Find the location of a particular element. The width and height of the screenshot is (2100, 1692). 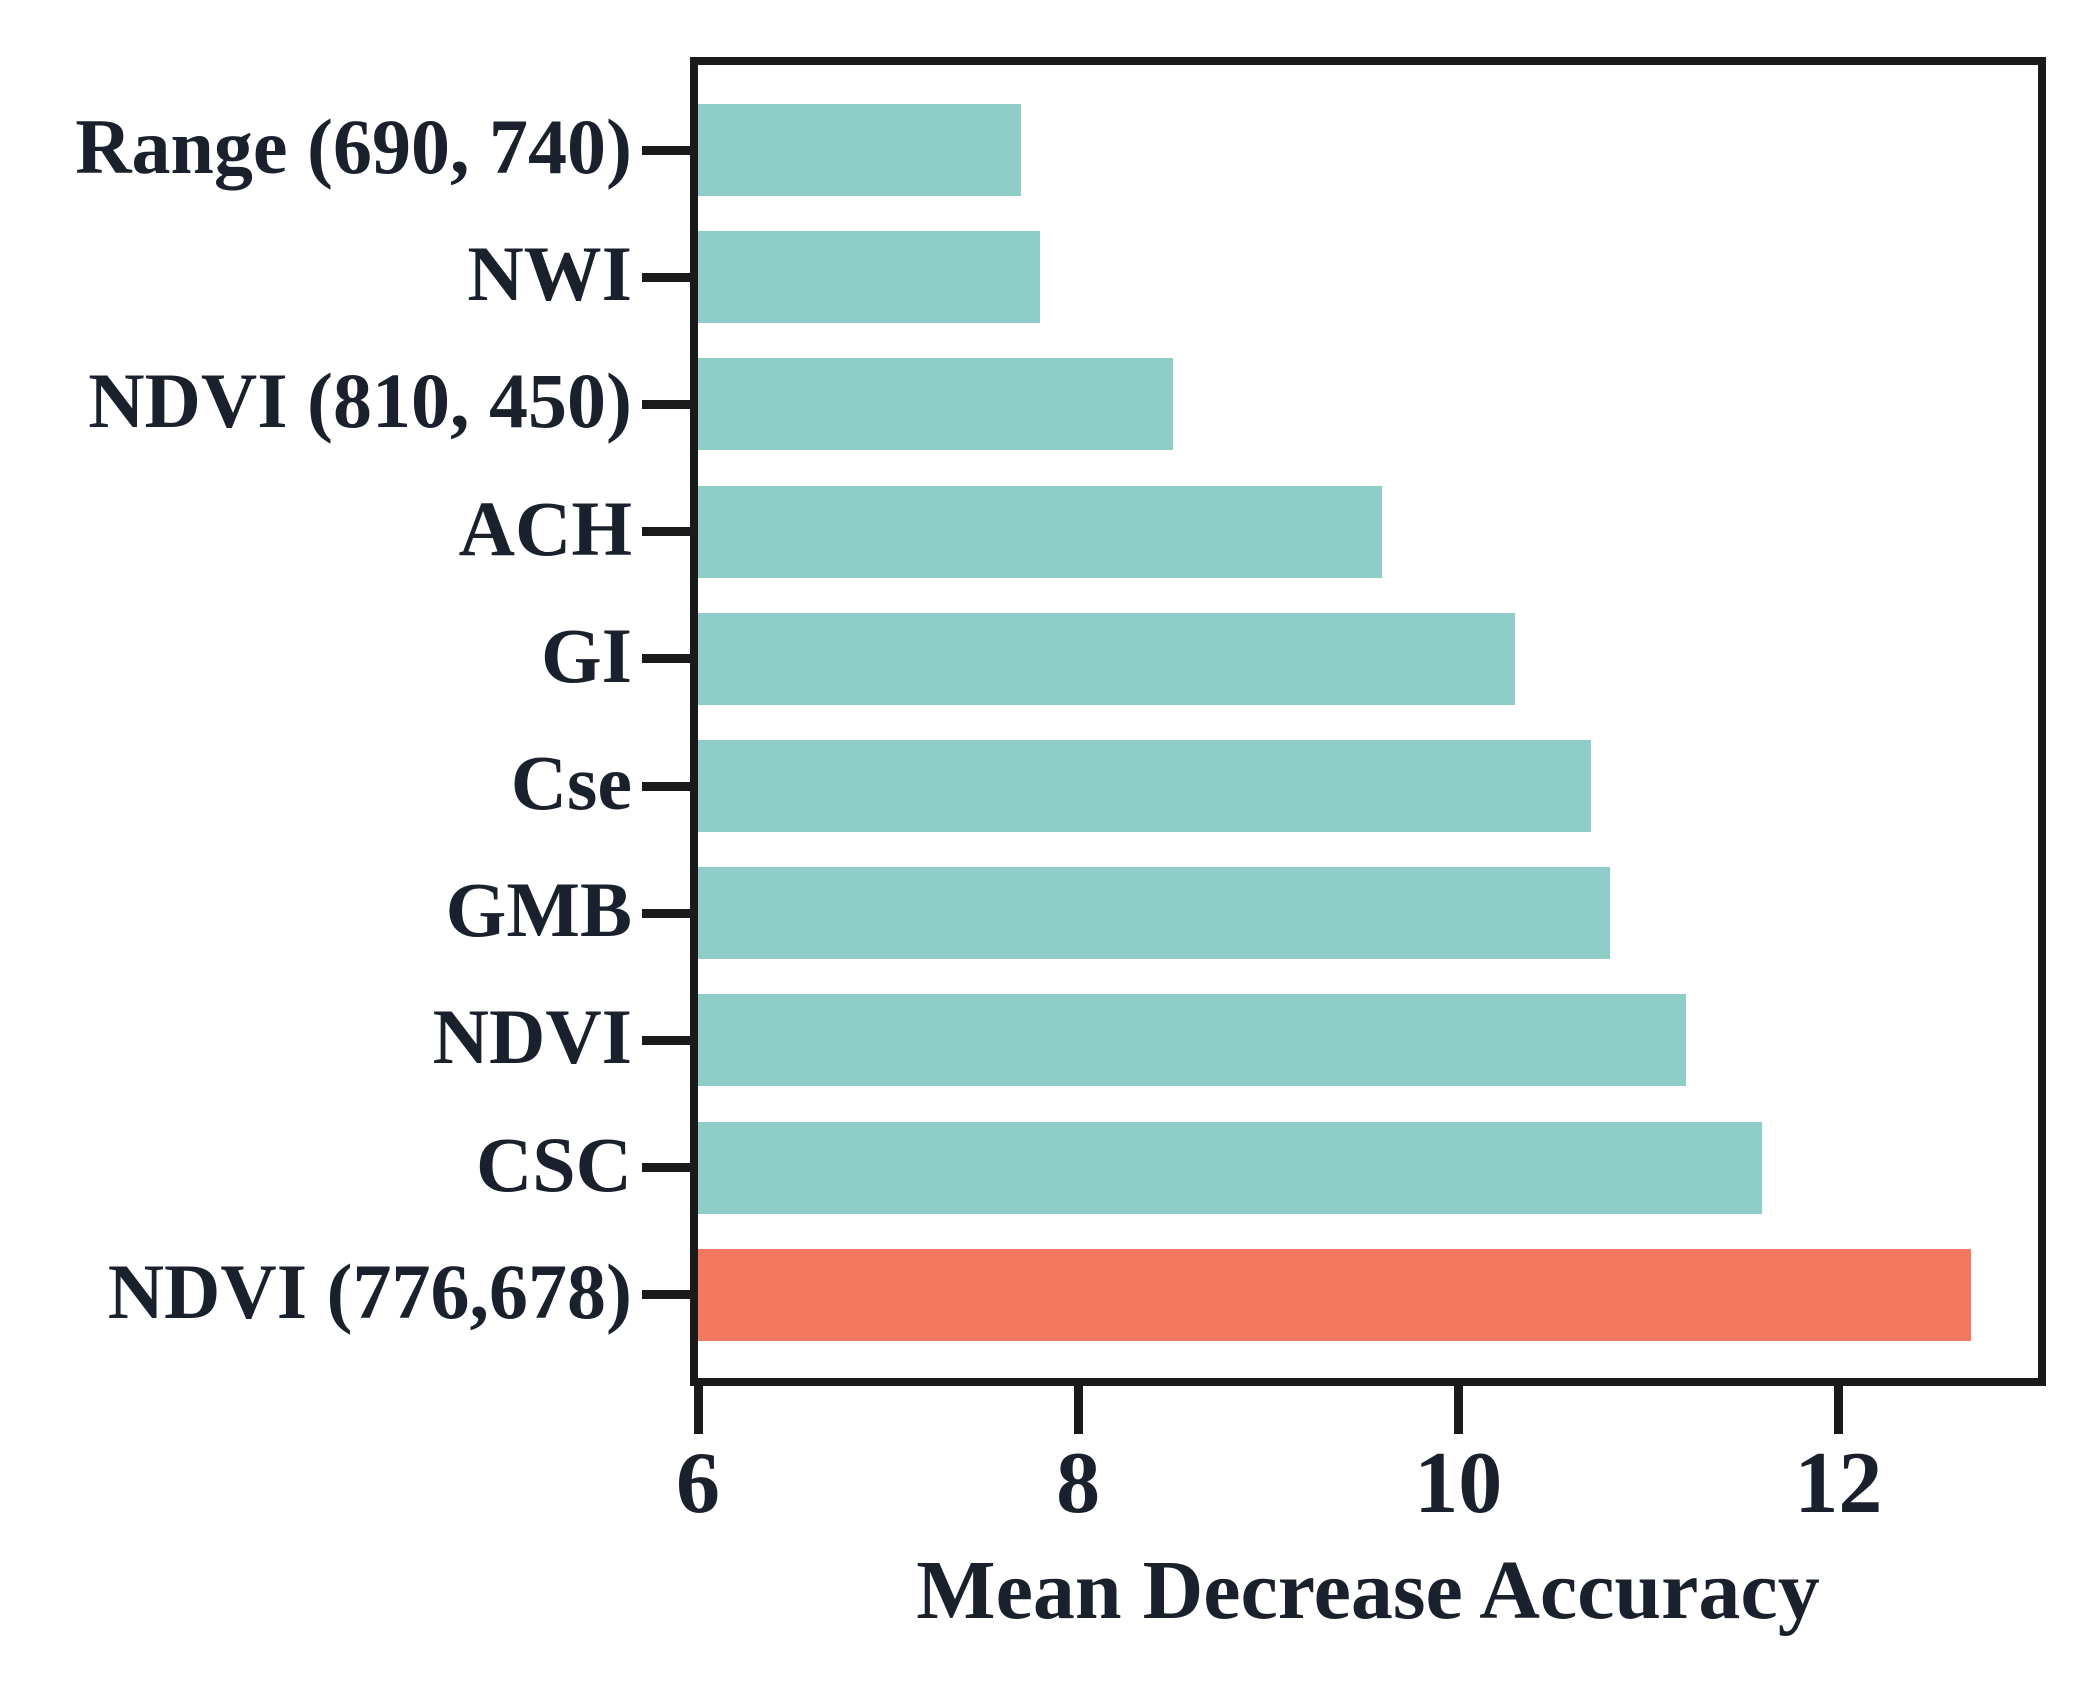

y-axis-label: NWI is located at coordinates (549, 274).